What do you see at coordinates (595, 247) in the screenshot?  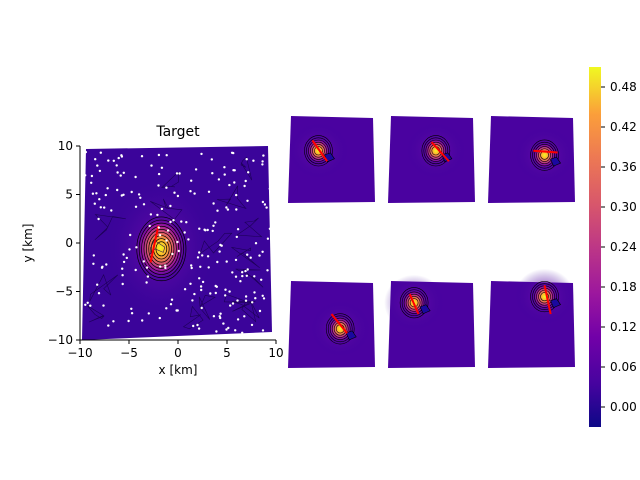 I see `colorbar-gradient` at bounding box center [595, 247].